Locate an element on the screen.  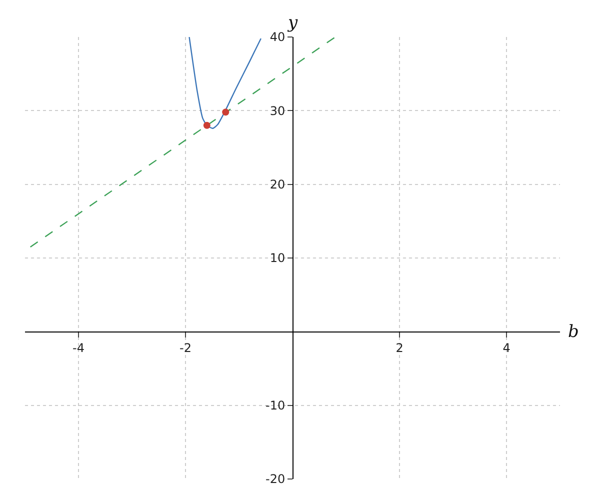
y-tick-label: -20 is located at coordinates (275, 479).